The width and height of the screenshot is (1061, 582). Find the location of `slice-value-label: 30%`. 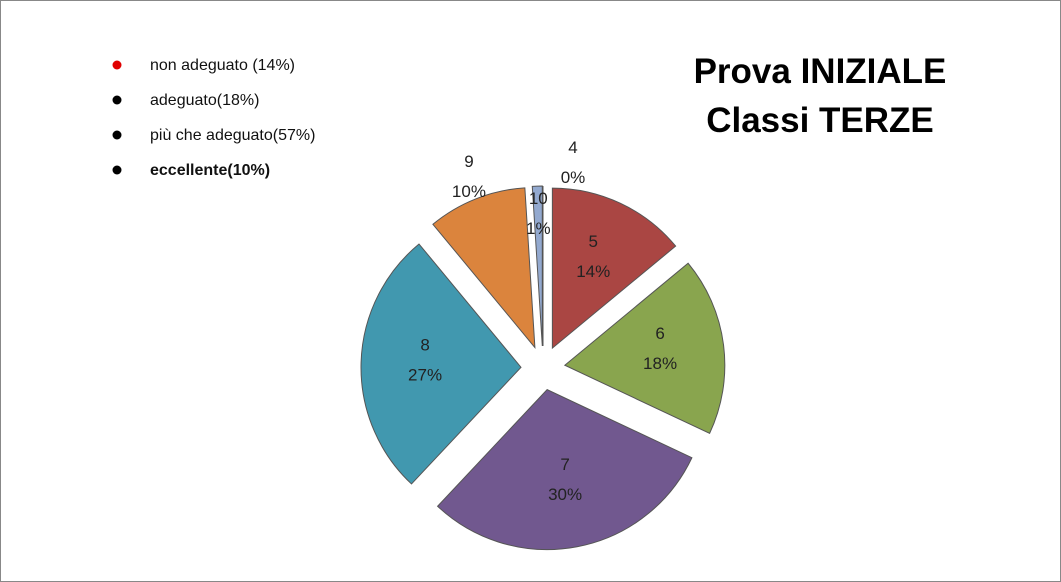

slice-value-label: 30% is located at coordinates (565, 494).